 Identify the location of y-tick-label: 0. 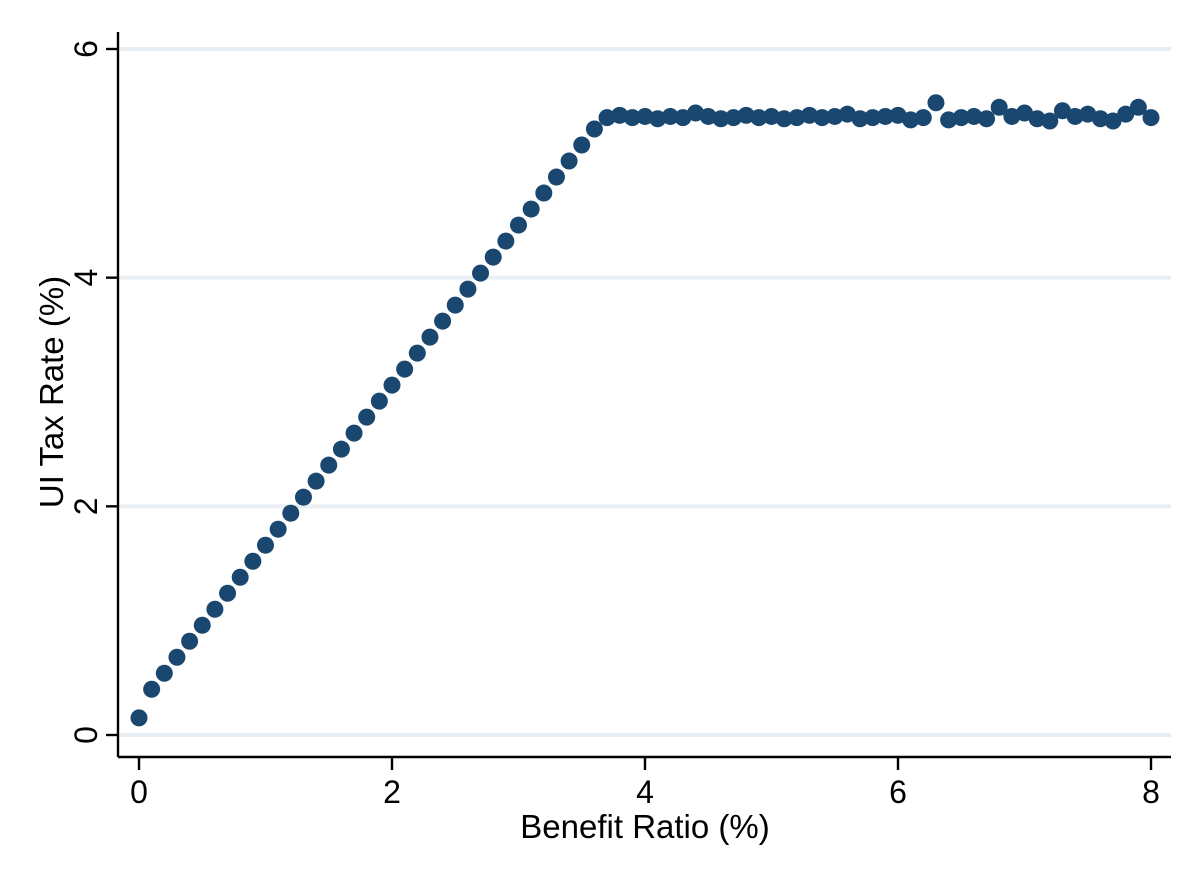
(86, 735).